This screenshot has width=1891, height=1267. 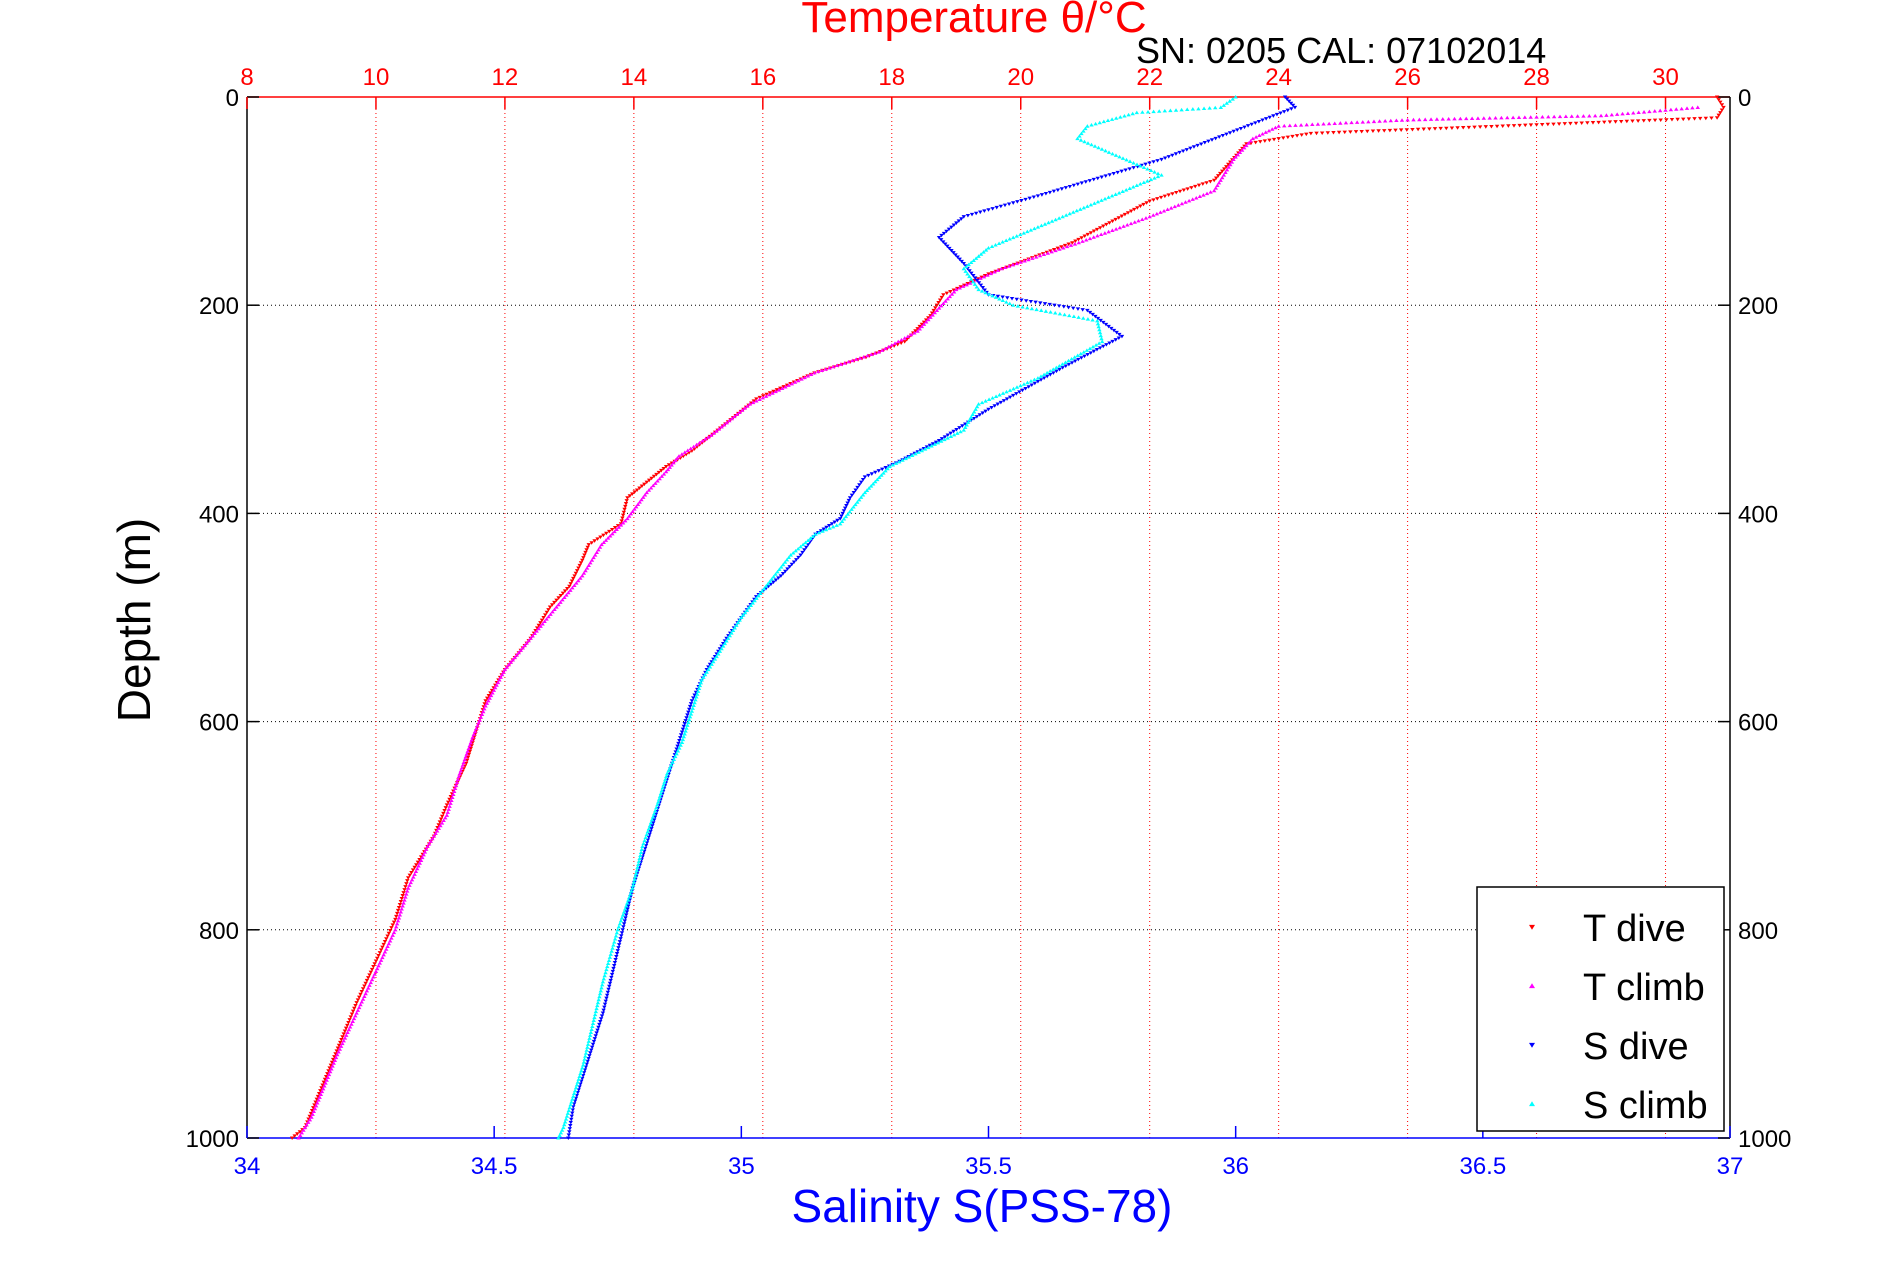 What do you see at coordinates (219, 723) in the screenshot?
I see `y-tick-label-left: 600` at bounding box center [219, 723].